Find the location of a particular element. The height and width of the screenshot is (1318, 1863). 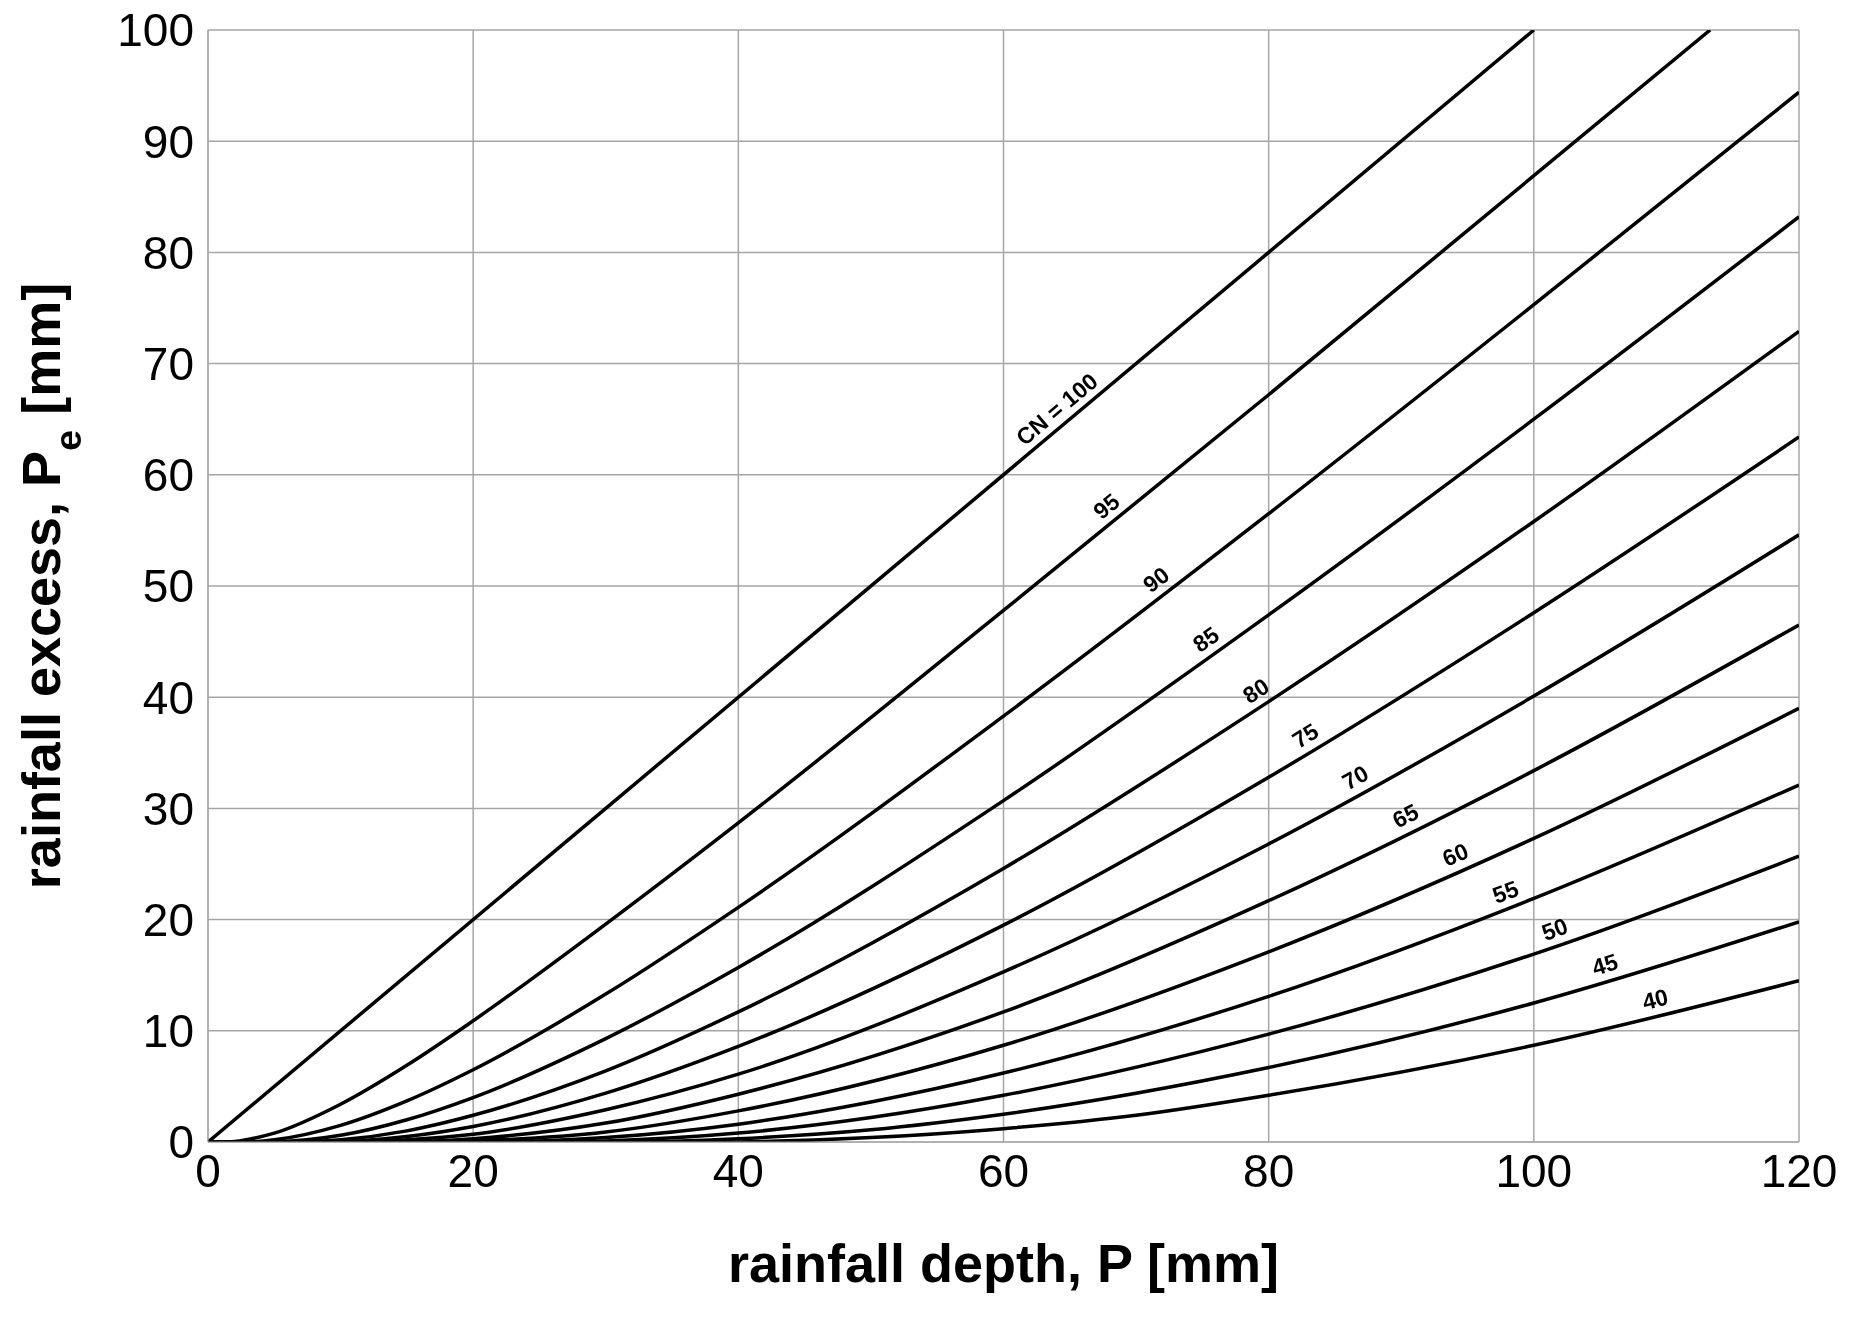

y-tick-label: 20 is located at coordinates (168, 919).